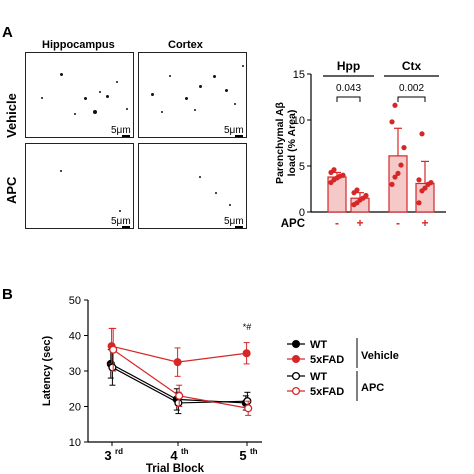  What do you see at coordinates (411, 88) in the screenshot?
I see `p-value-label: 0.002` at bounding box center [411, 88].